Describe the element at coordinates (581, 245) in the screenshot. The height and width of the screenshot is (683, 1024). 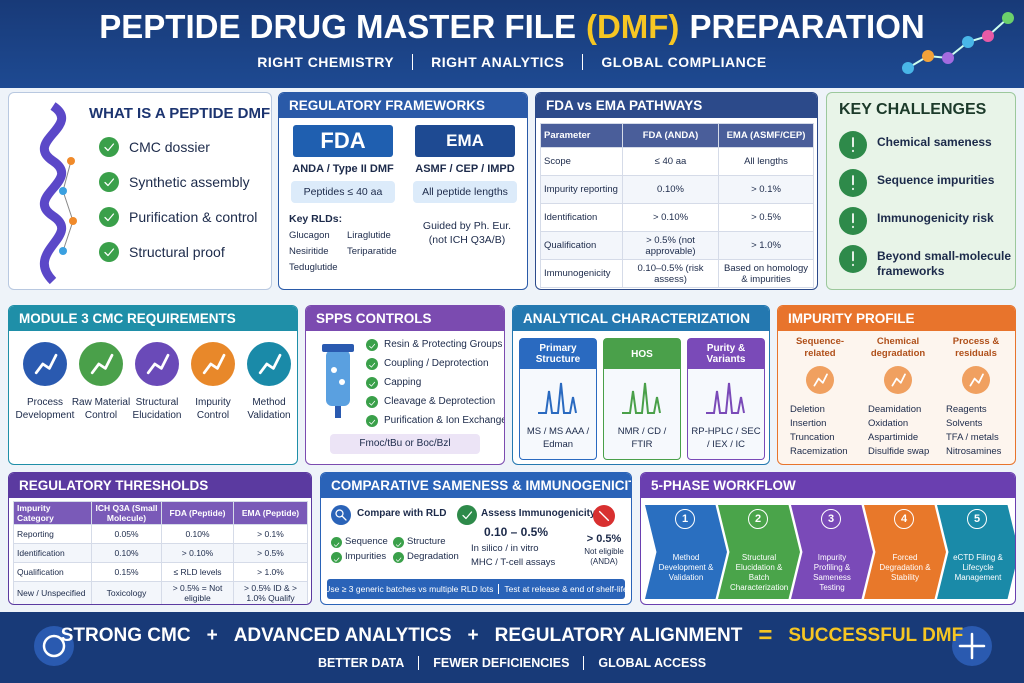
I see `table-cell: Qualification` at that location.